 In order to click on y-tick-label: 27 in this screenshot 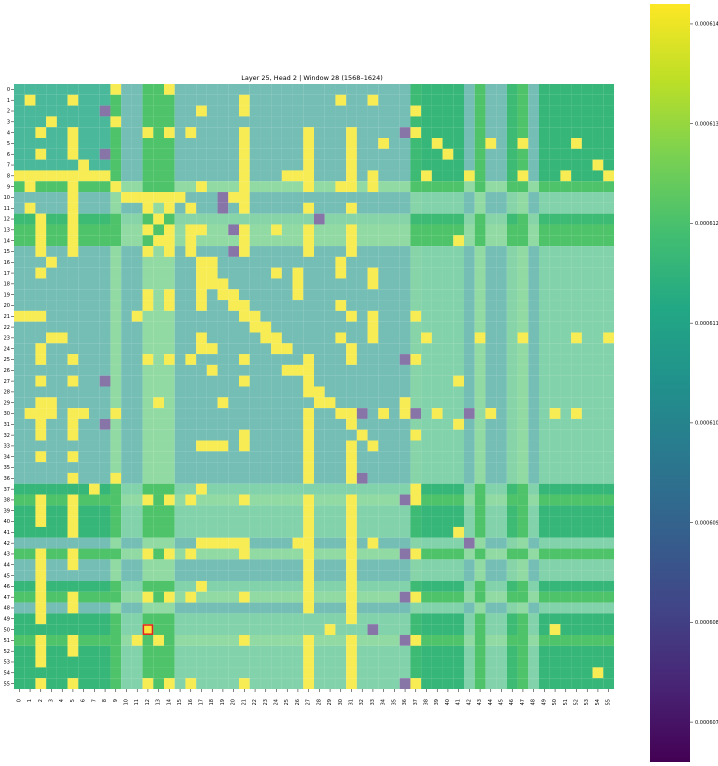, I will do `click(7, 382)`.